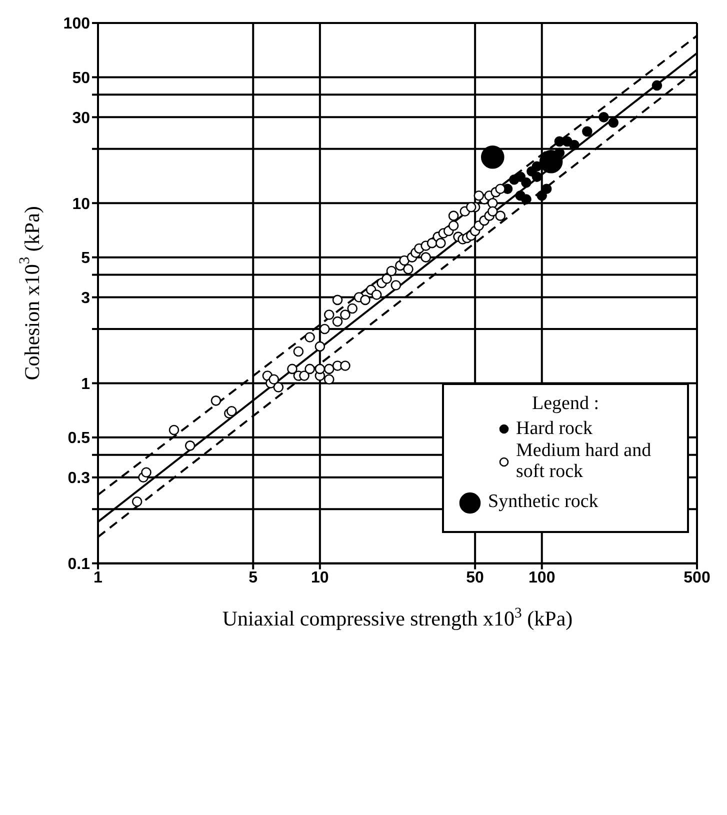 Image resolution: width=727 pixels, height=815 pixels. I want to click on legend-label: Medium hard and soft rock, so click(584, 461).